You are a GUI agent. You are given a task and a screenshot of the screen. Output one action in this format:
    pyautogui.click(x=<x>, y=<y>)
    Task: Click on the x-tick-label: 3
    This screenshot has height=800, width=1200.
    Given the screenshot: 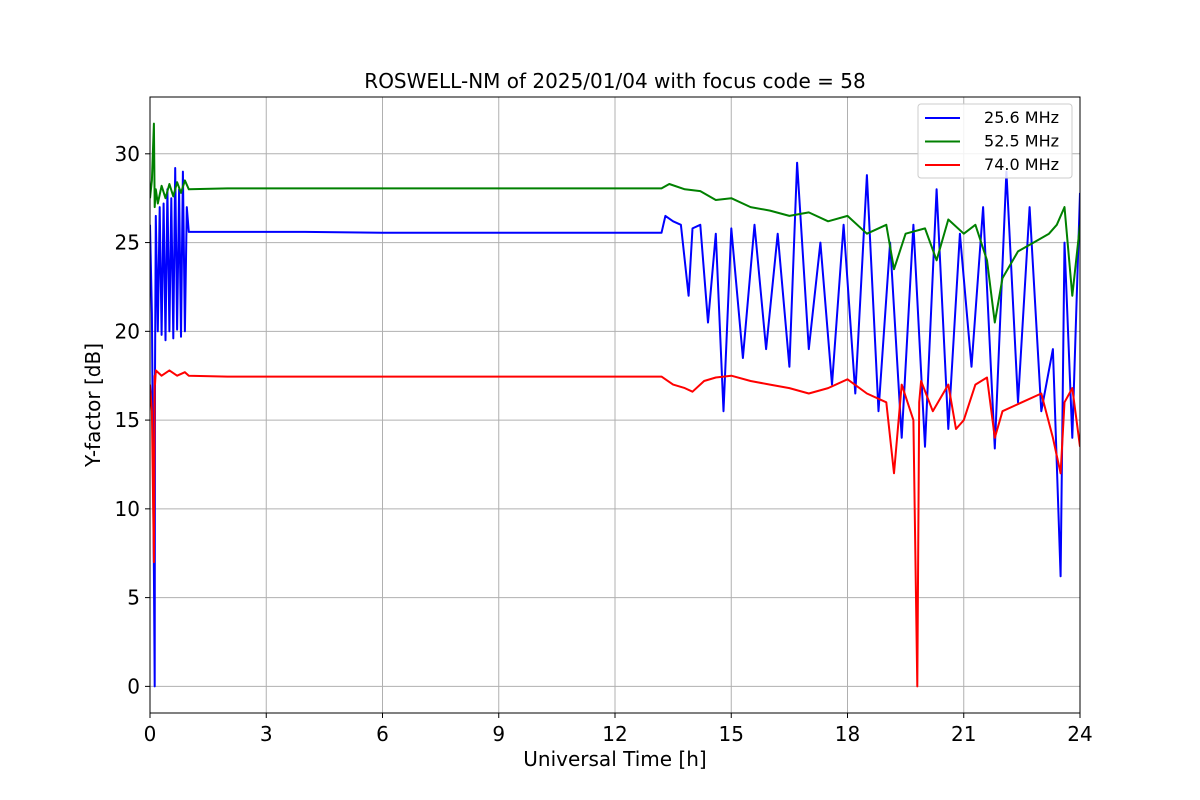 What is the action you would take?
    pyautogui.click(x=266, y=734)
    